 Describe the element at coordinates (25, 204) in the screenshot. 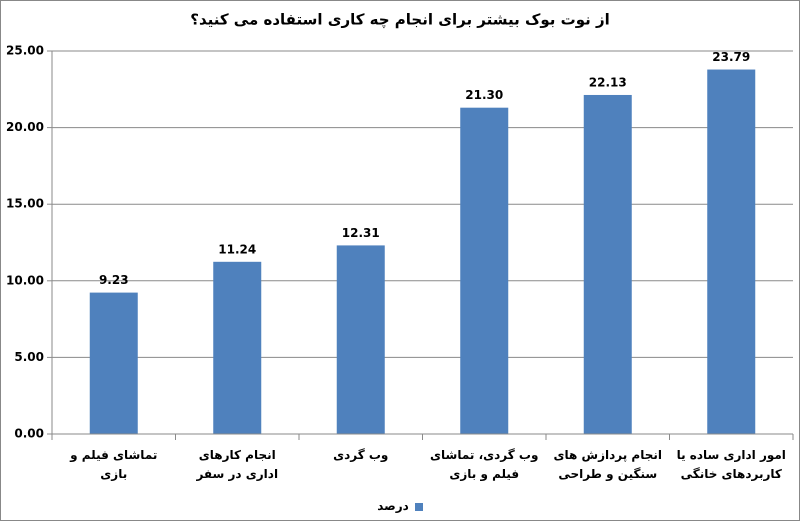

I see `y-tick-label: 15.00` at that location.